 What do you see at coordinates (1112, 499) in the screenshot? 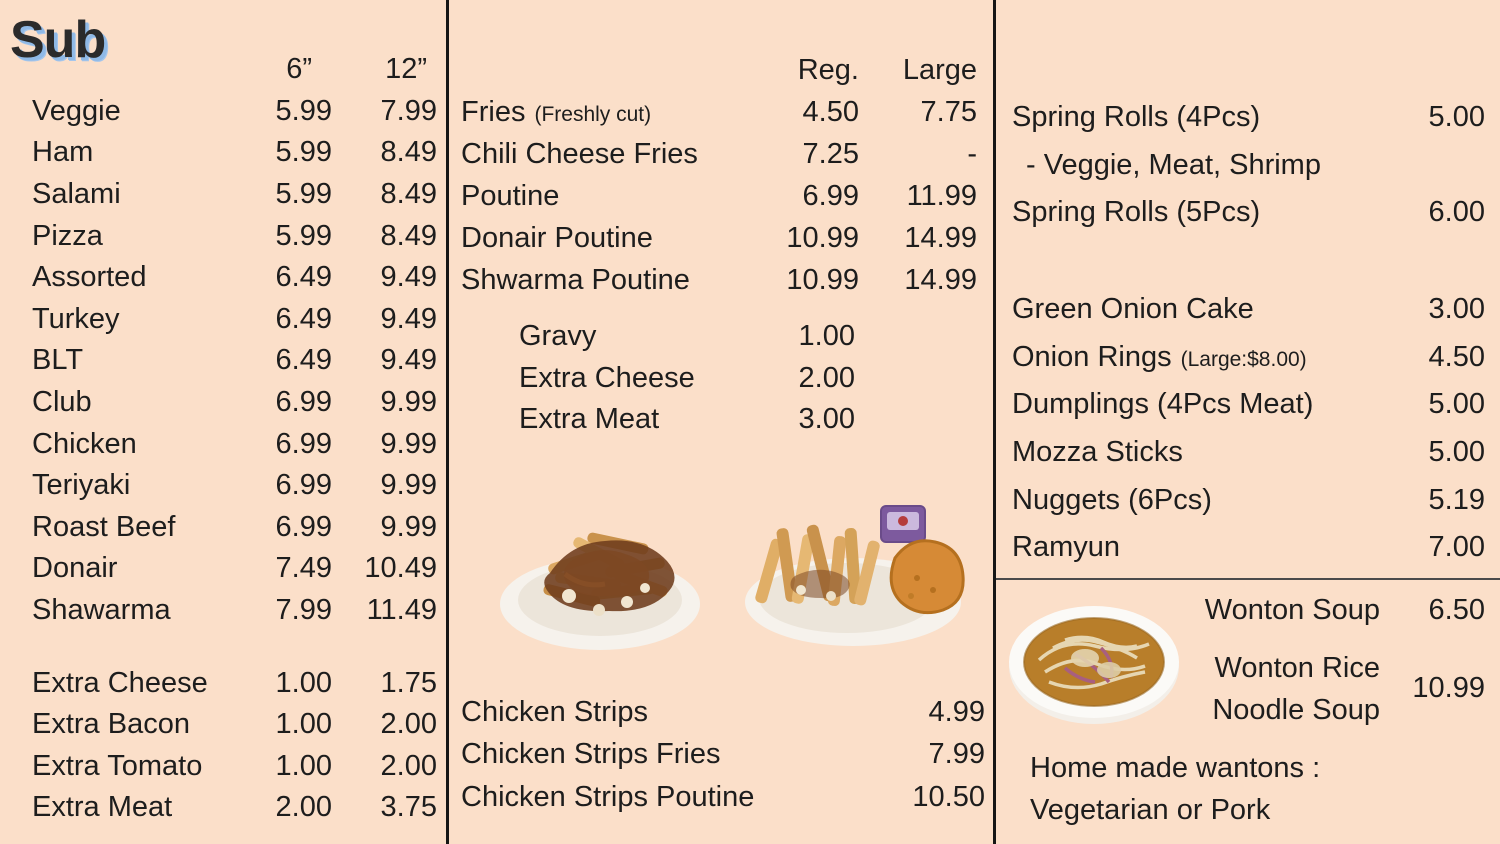
I see `item-name: Nuggets (6Pcs)` at bounding box center [1112, 499].